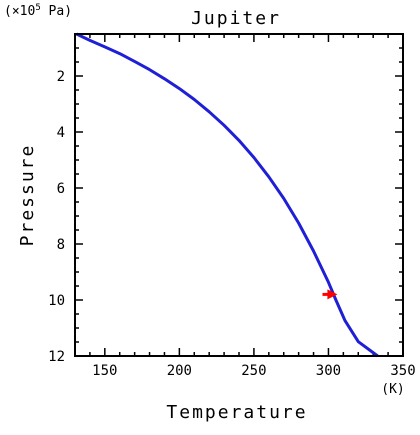 This screenshot has height=435, width=420. Describe the element at coordinates (19, 11) in the screenshot. I see `y-unit-prefix: (×10` at that location.